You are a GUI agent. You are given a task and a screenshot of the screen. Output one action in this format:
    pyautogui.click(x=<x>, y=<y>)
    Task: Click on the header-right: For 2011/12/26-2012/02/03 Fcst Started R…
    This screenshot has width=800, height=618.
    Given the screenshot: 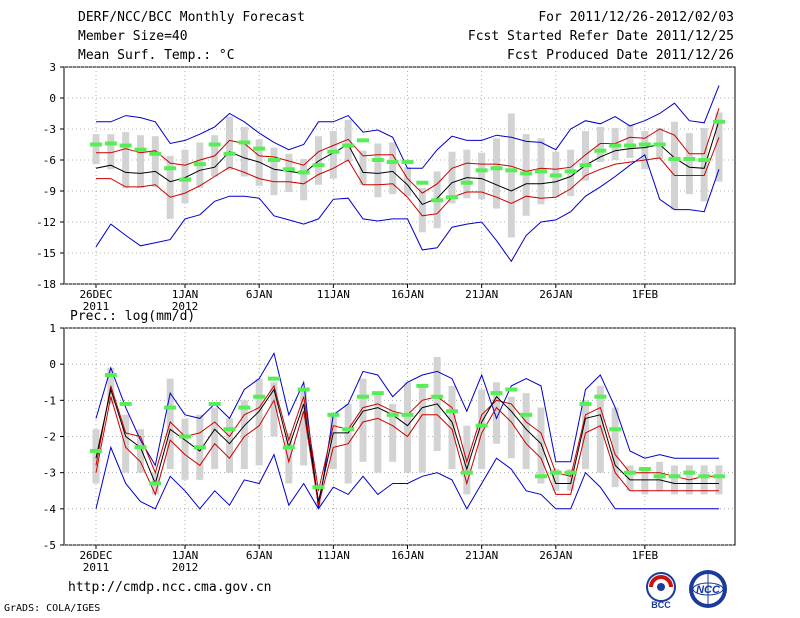 What is the action you would take?
    pyautogui.click(x=601, y=36)
    